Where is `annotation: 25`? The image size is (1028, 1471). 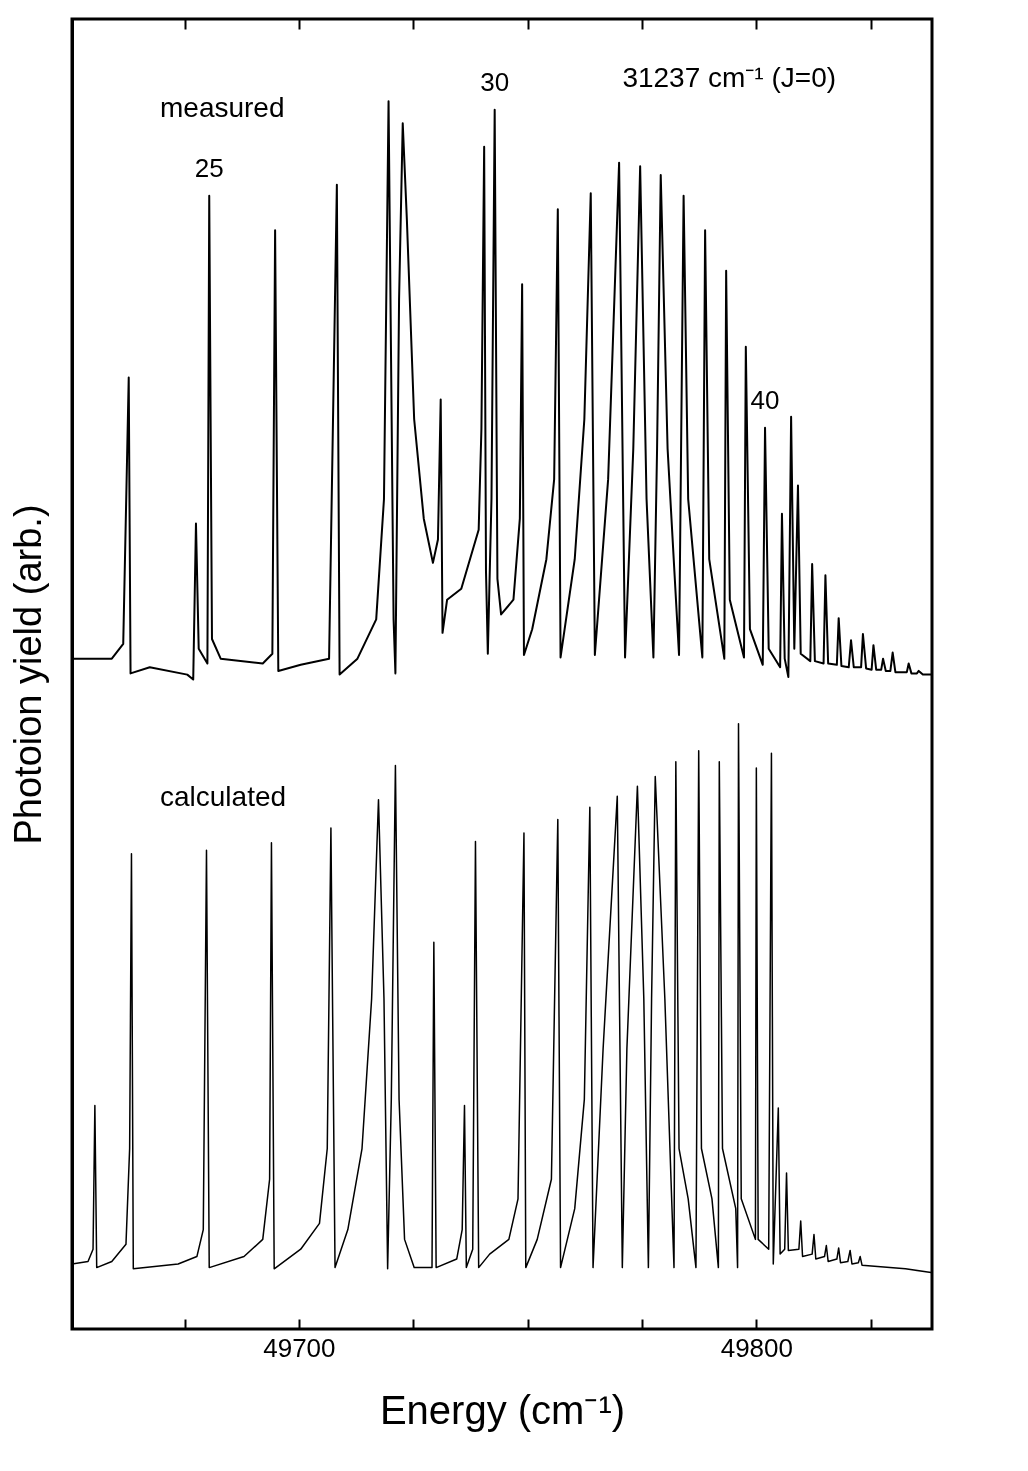 annotation: 25 is located at coordinates (209, 167).